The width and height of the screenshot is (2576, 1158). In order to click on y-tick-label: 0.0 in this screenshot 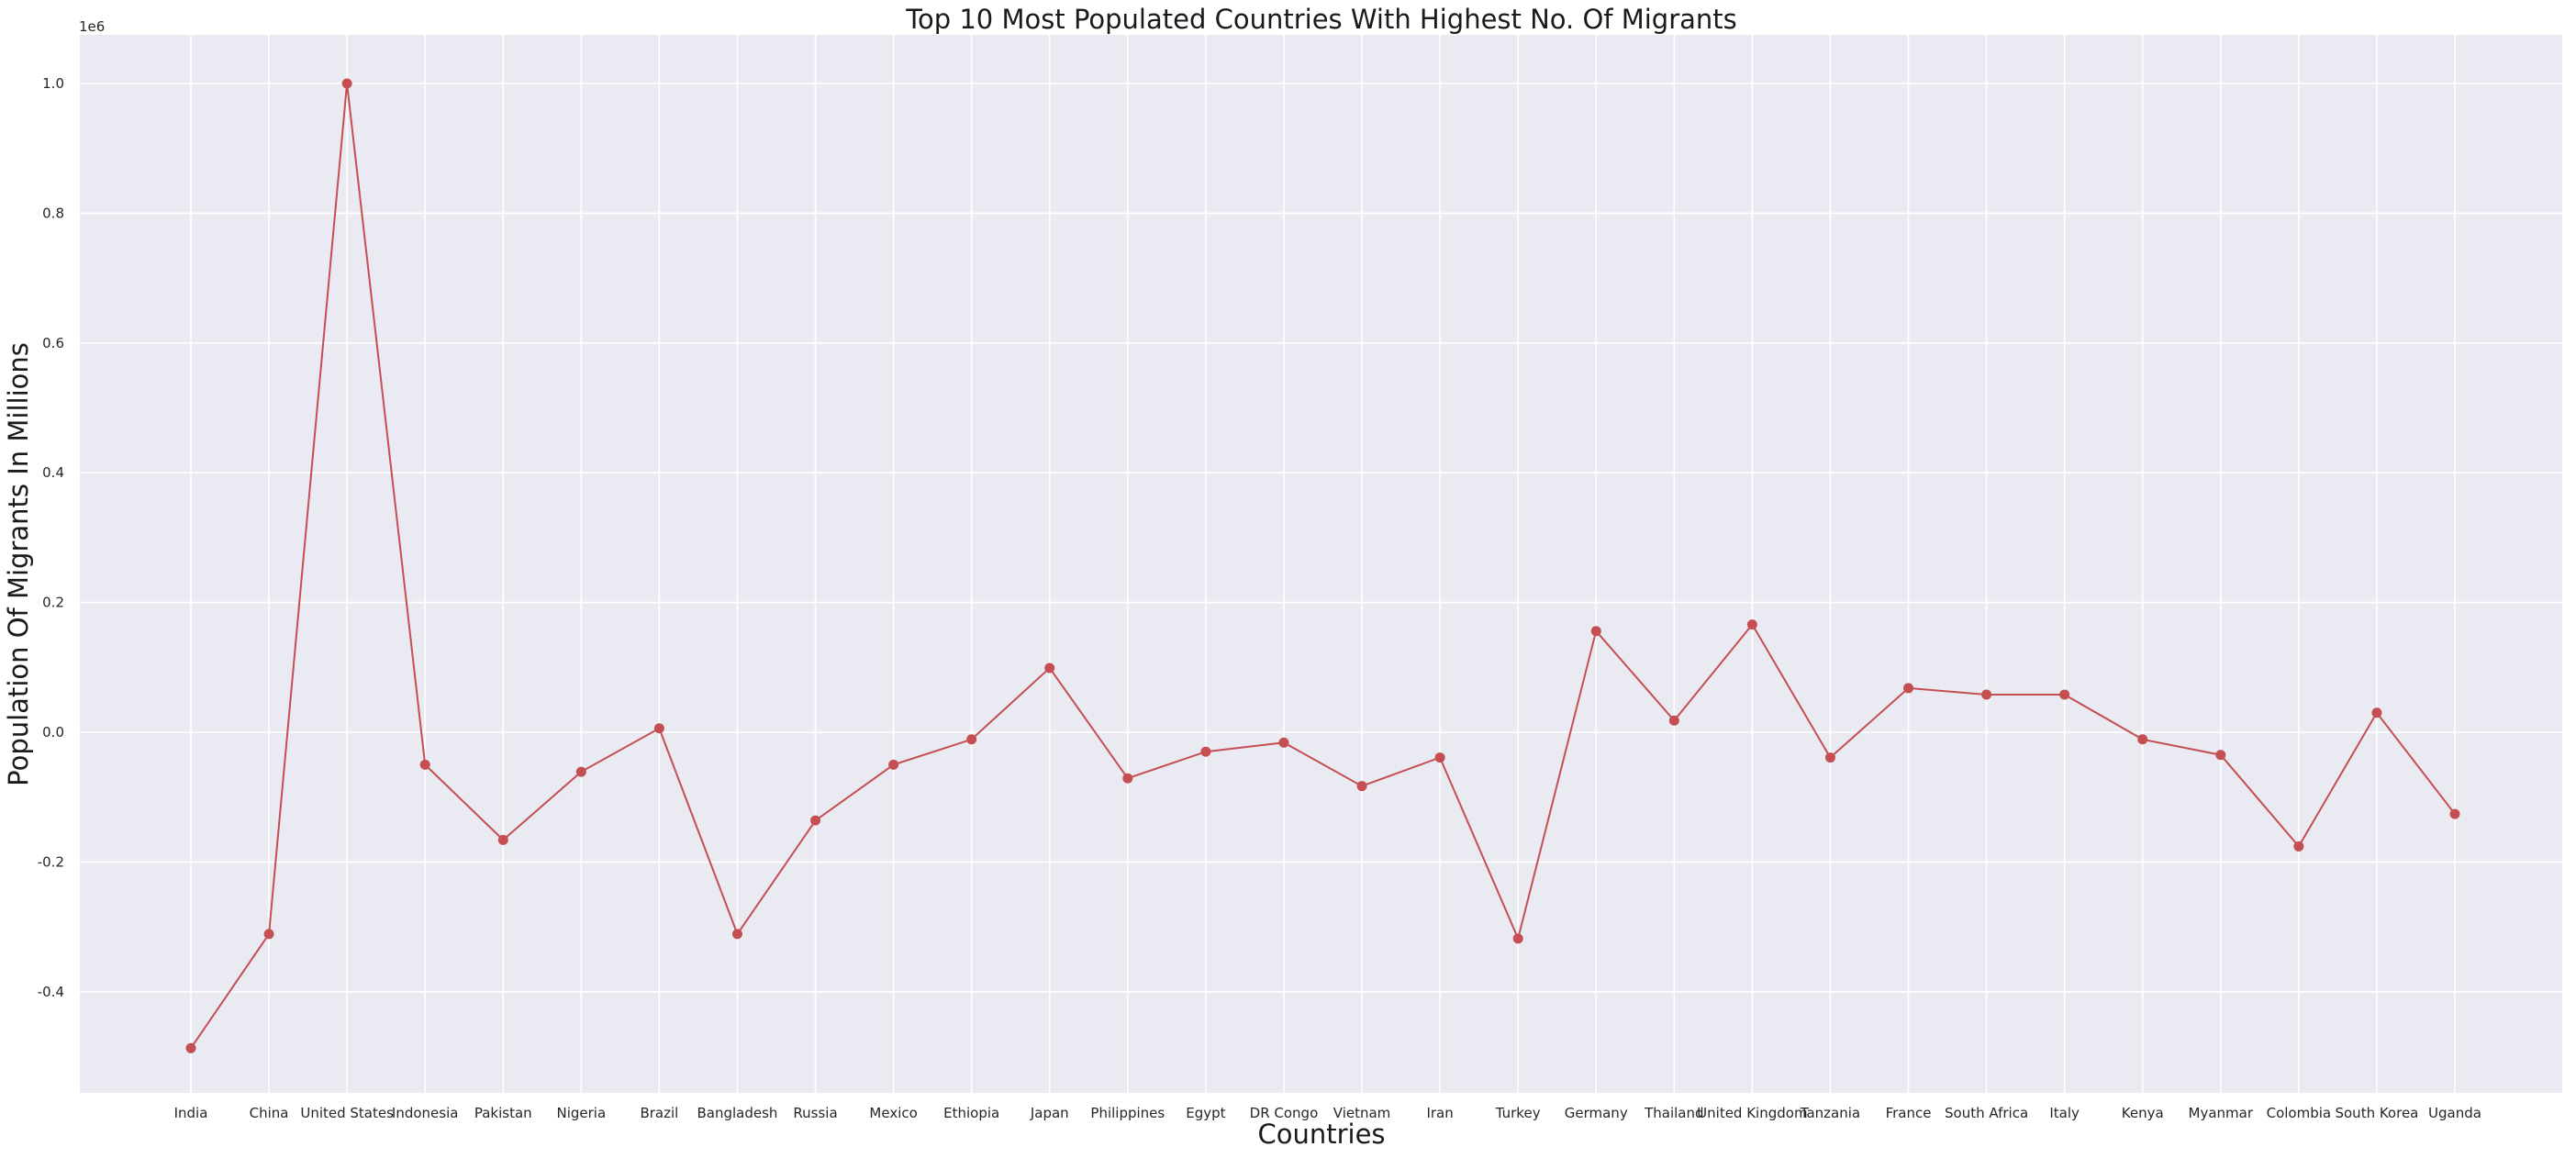, I will do `click(53, 732)`.